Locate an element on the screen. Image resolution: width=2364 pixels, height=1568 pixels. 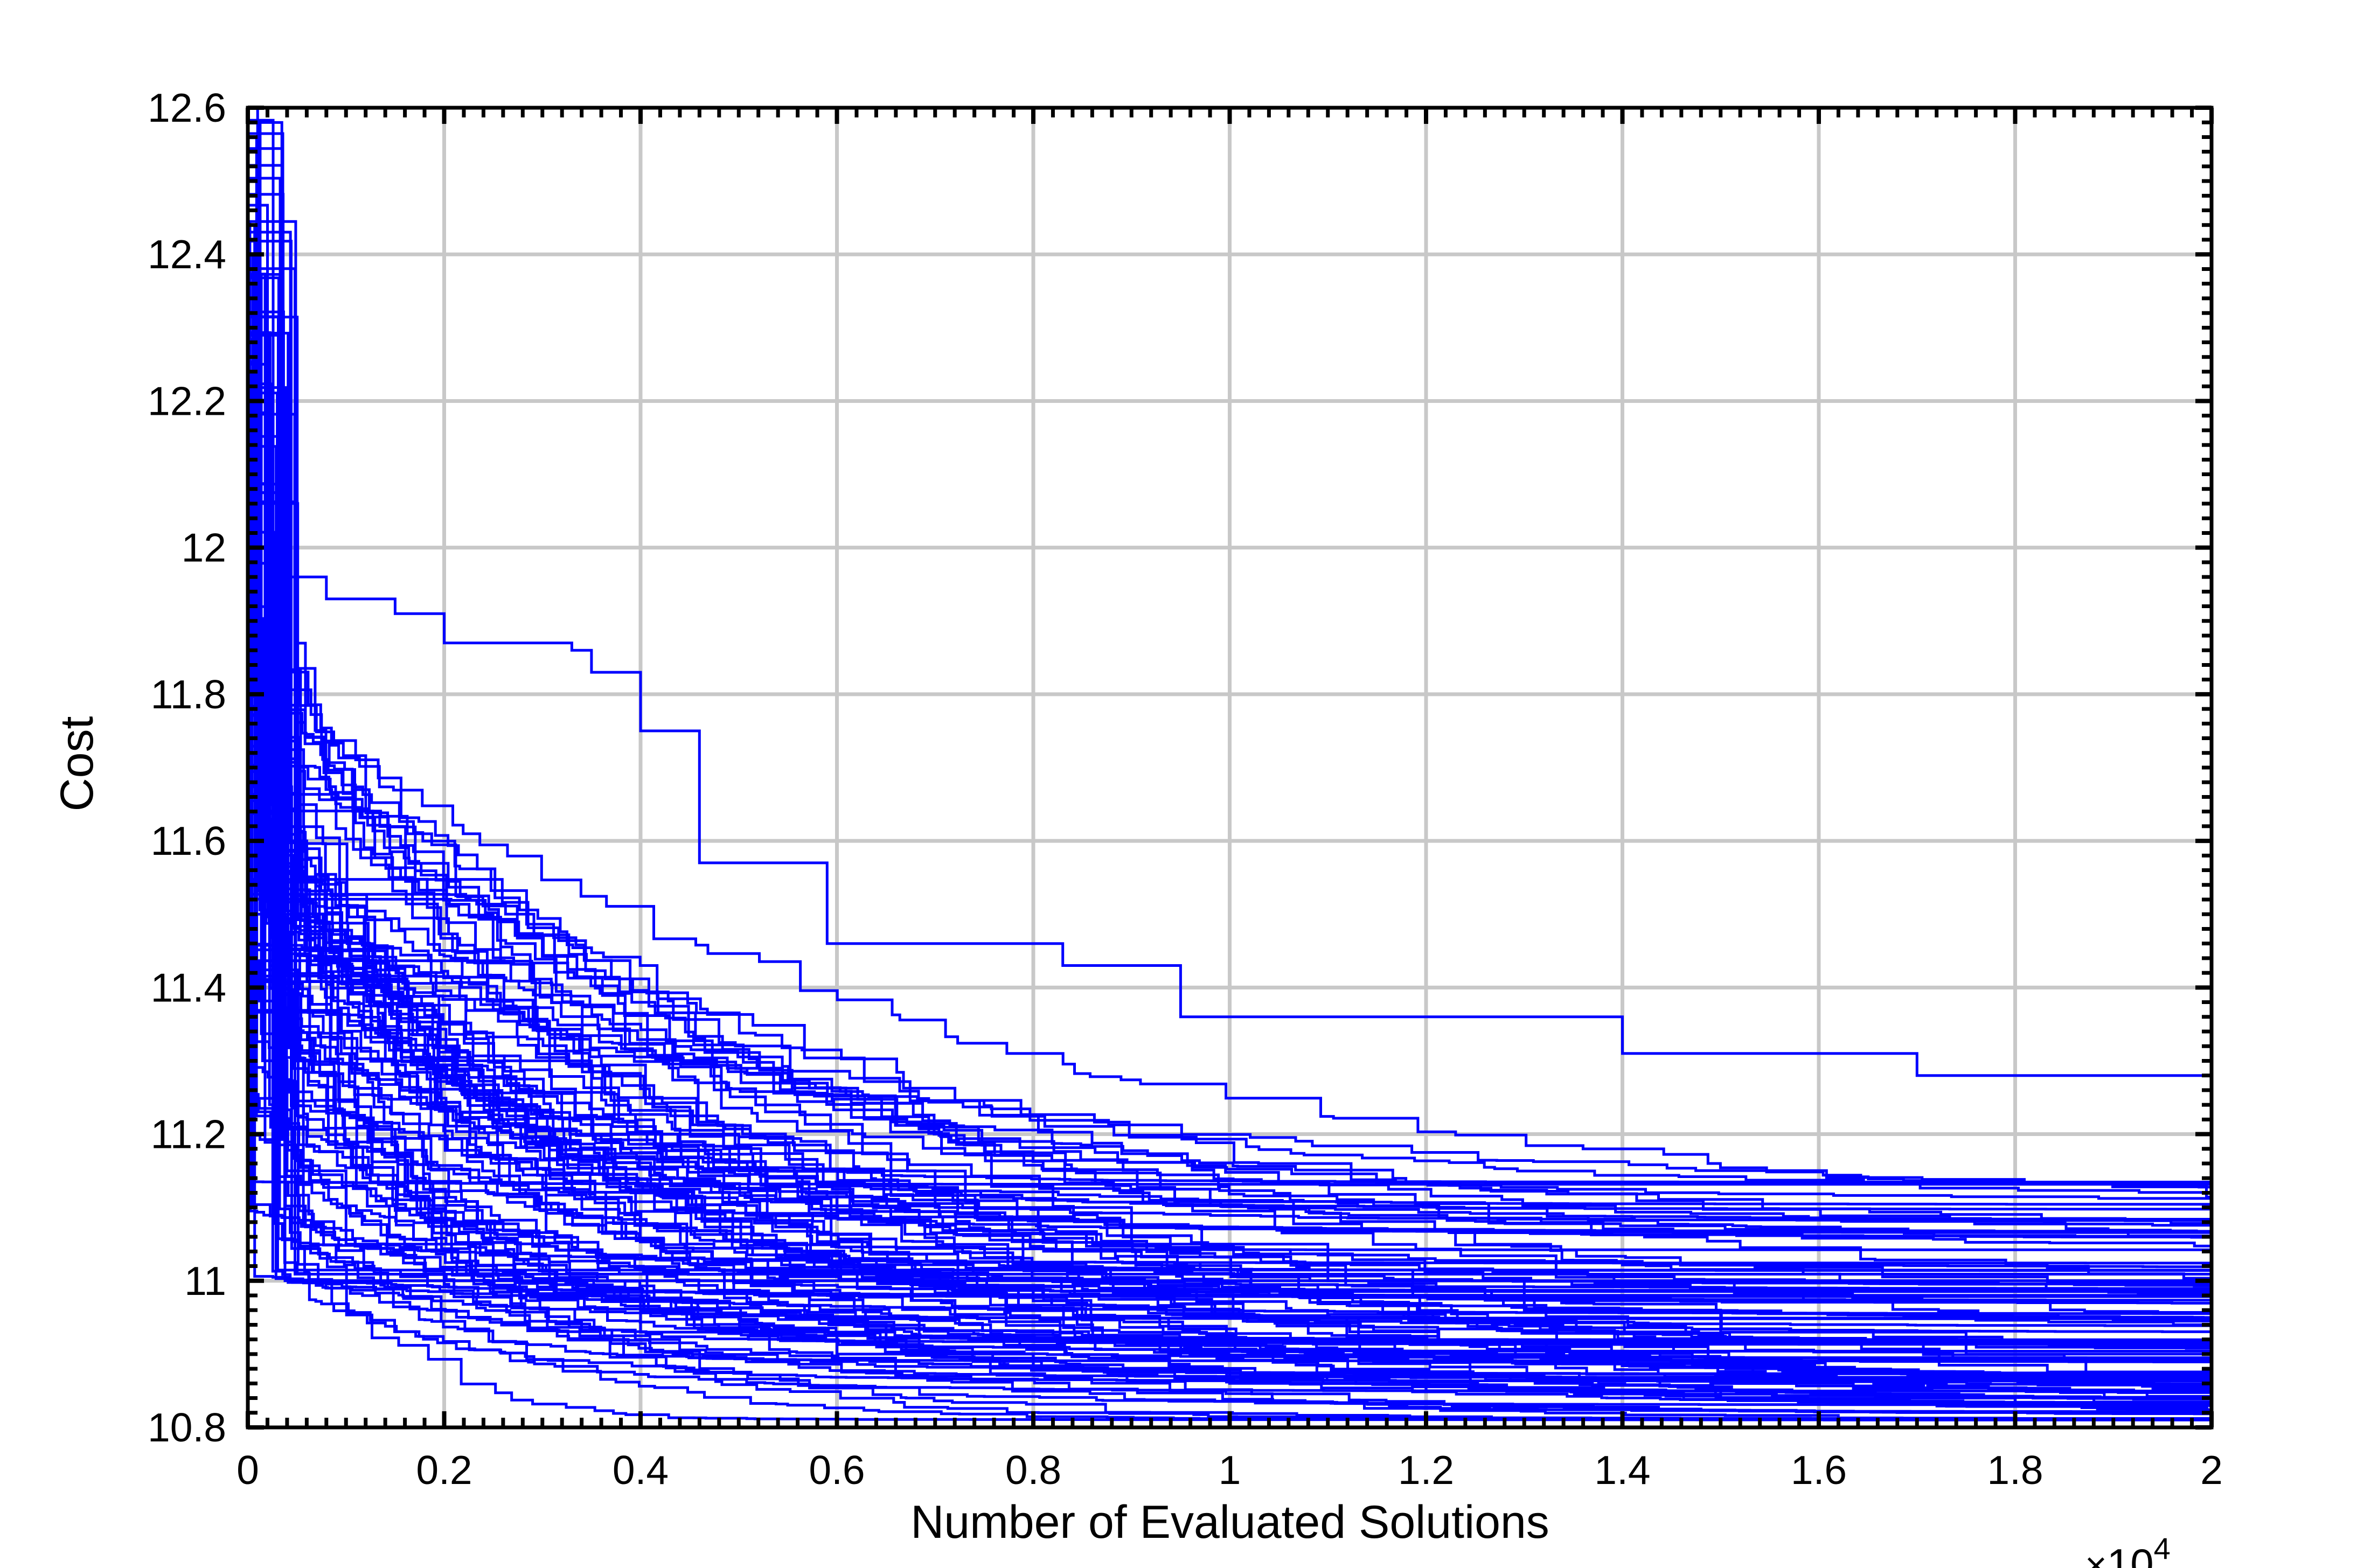
x-tick-label: 1.8 is located at coordinates (2015, 1470).